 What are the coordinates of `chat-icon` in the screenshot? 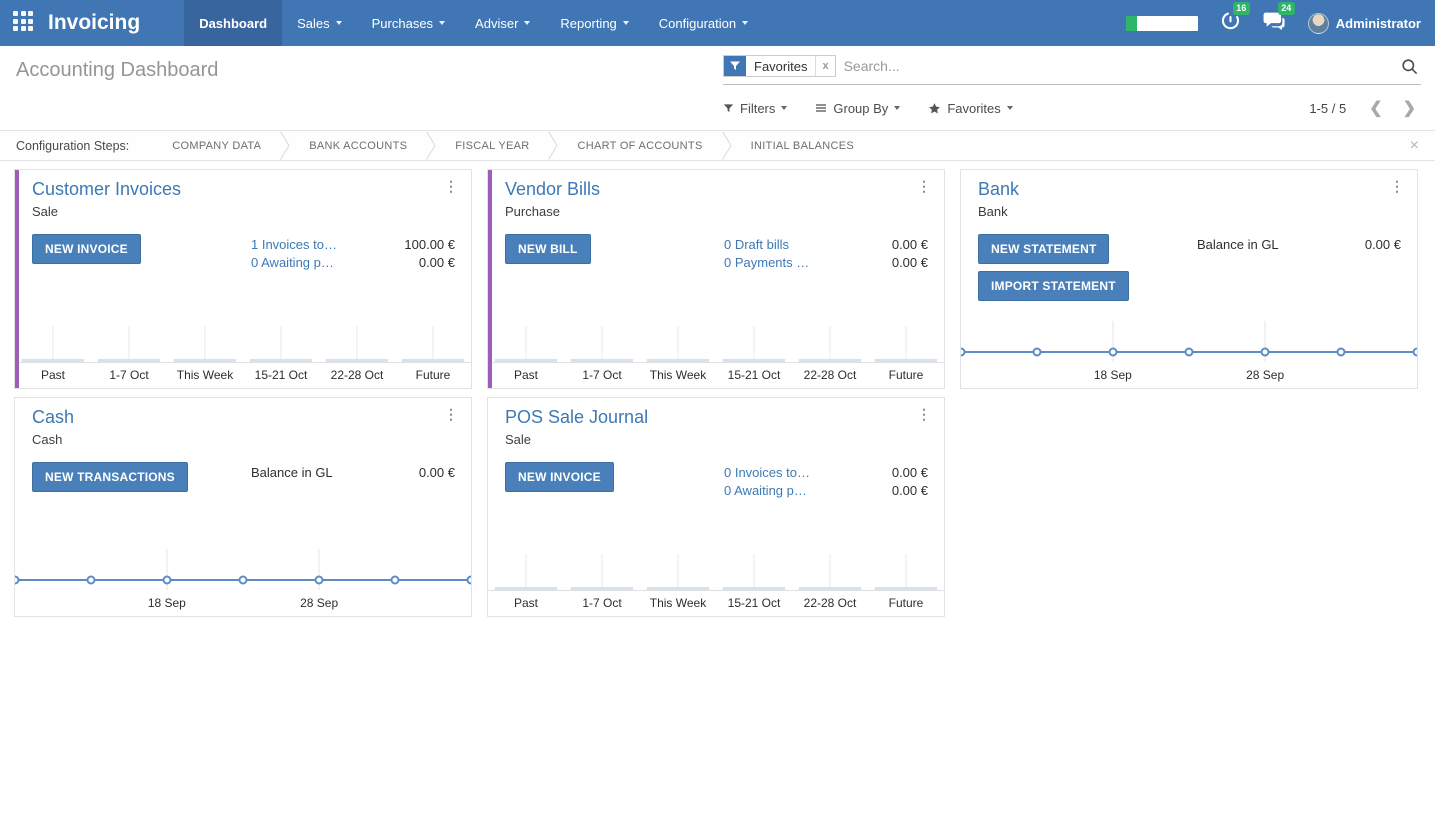 It's located at (1274, 21).